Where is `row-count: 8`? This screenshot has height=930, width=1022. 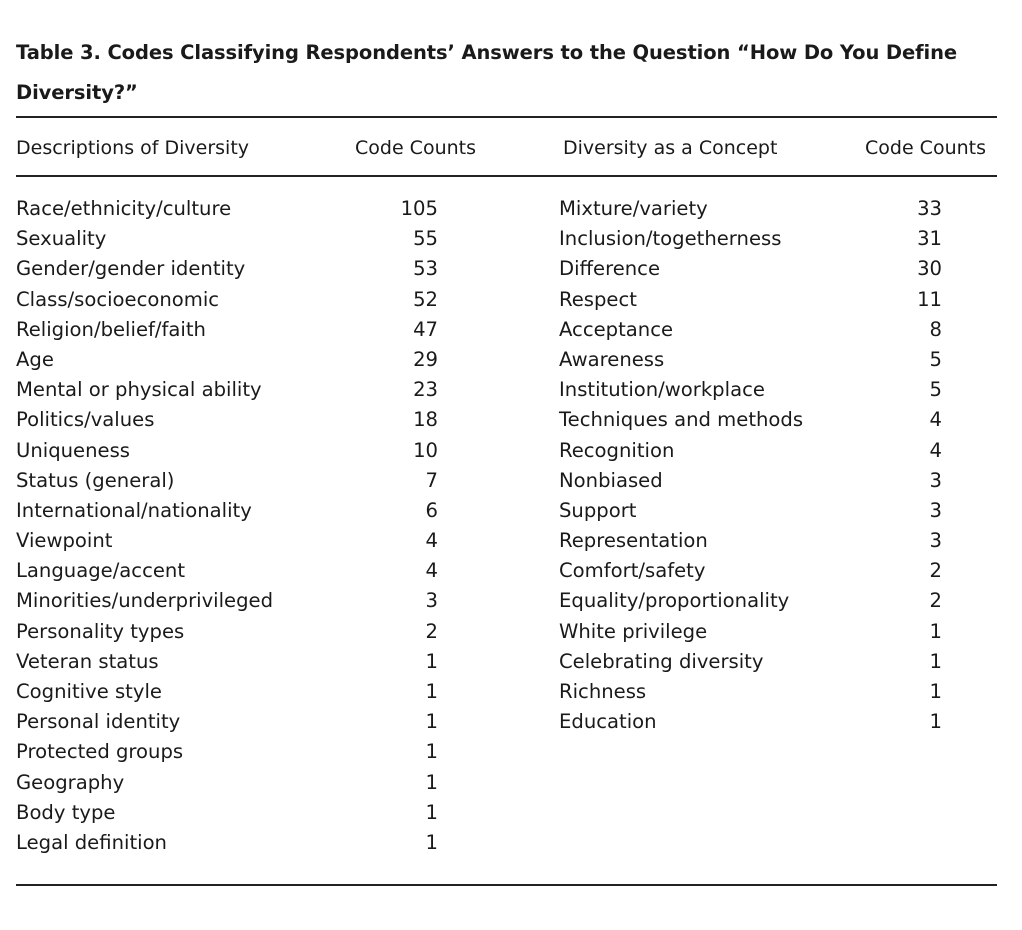
row-count: 8 is located at coordinates (935, 329).